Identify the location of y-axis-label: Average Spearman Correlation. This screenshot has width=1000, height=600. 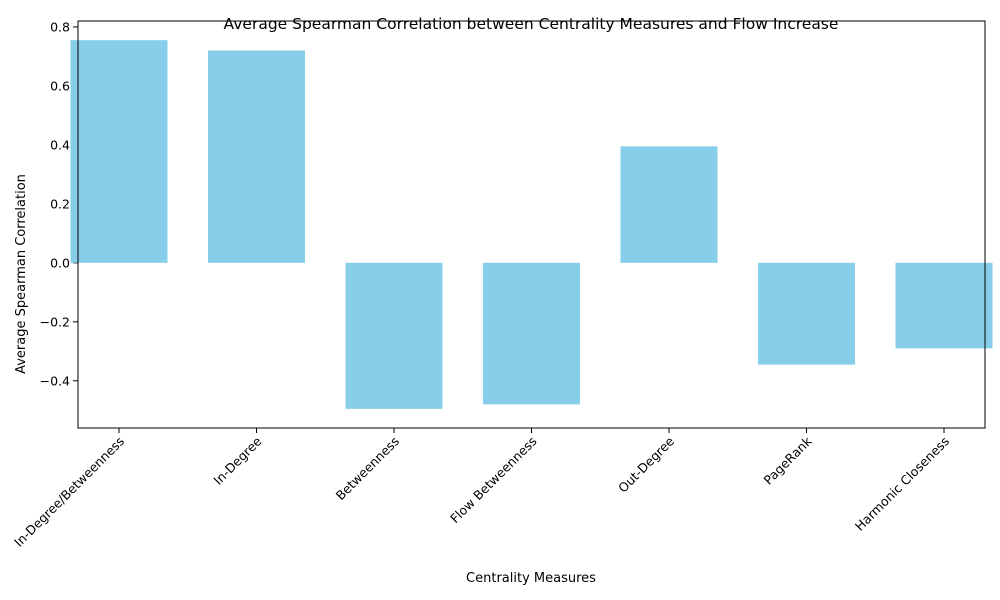
(21, 274).